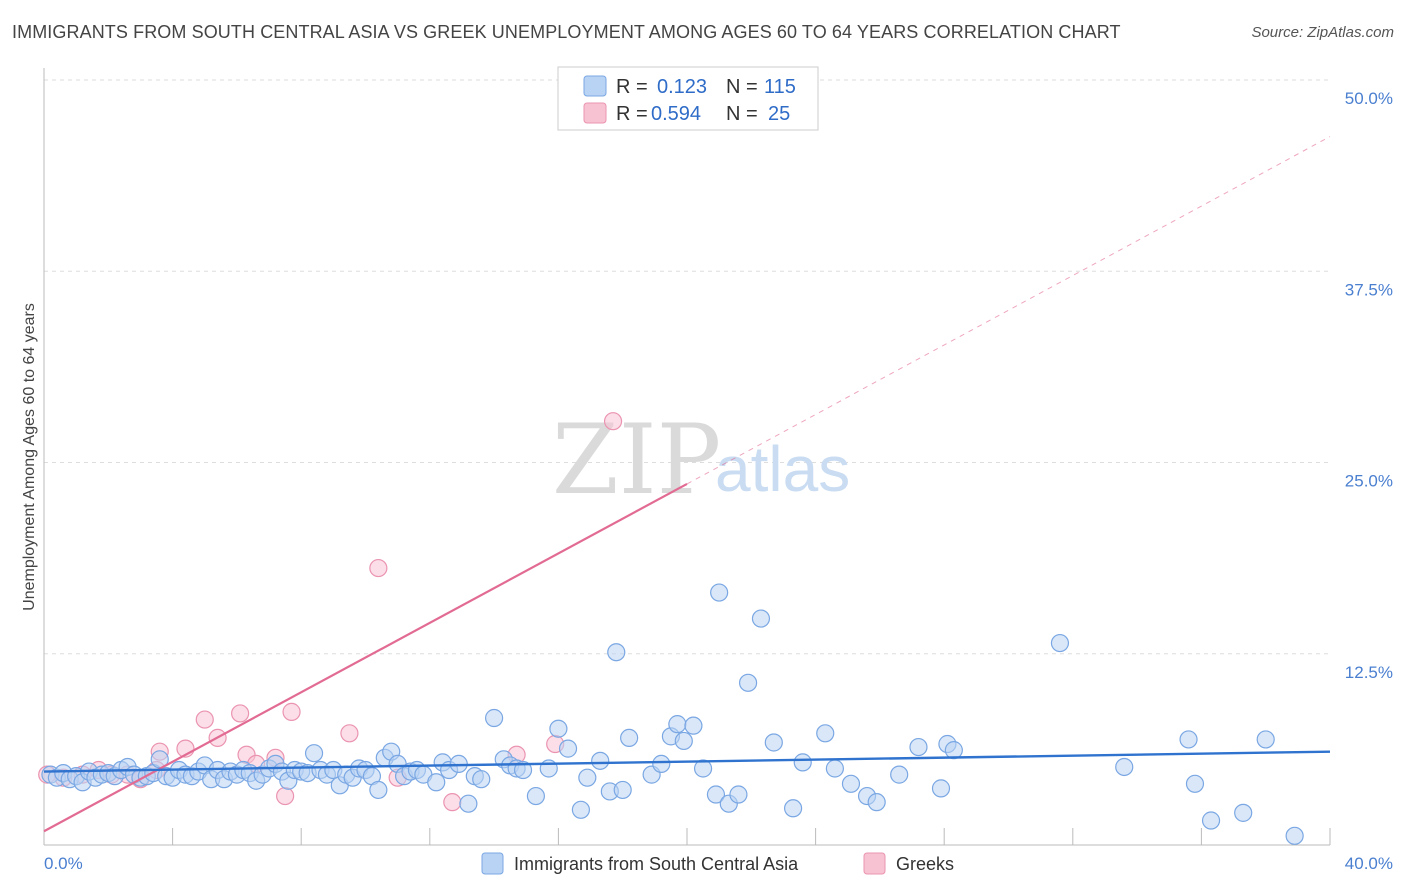 This screenshot has height=892, width=1406. Describe the element at coordinates (780, 87) in the screenshot. I see `legend-n-value-1: 115` at that location.